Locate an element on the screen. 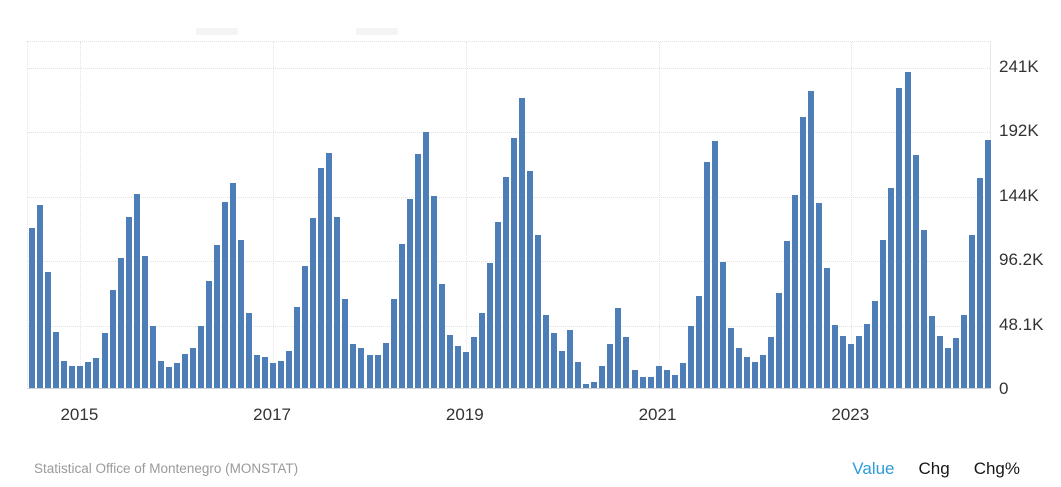  mode-link-chg-pct: Chg% is located at coordinates (996, 468).